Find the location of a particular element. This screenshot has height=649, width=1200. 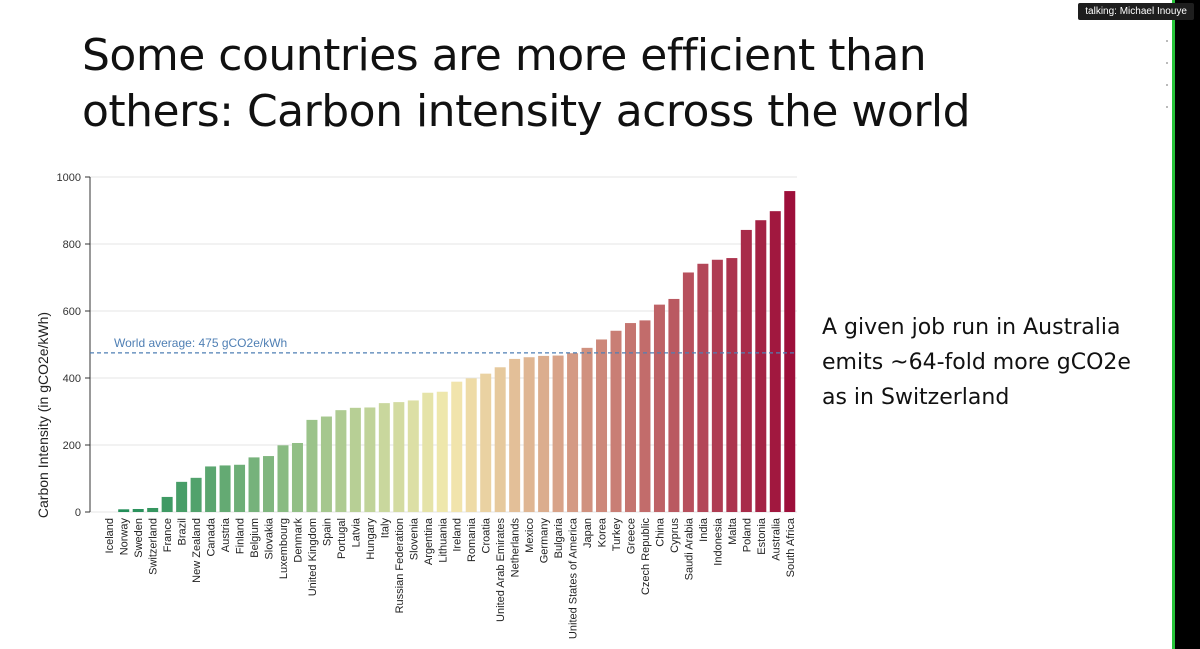

y-tick-label-1000: 1000 is located at coordinates (69, 178).